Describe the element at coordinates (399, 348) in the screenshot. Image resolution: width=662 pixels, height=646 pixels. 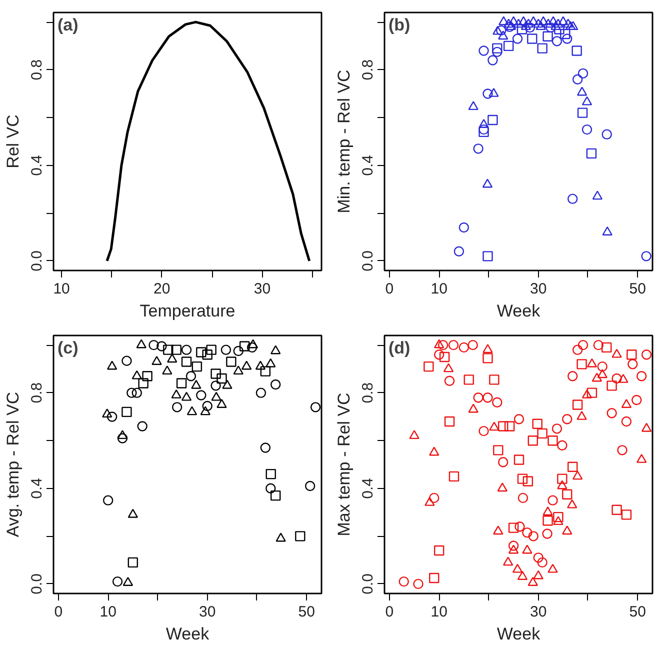
I see `annotation: (d)` at that location.